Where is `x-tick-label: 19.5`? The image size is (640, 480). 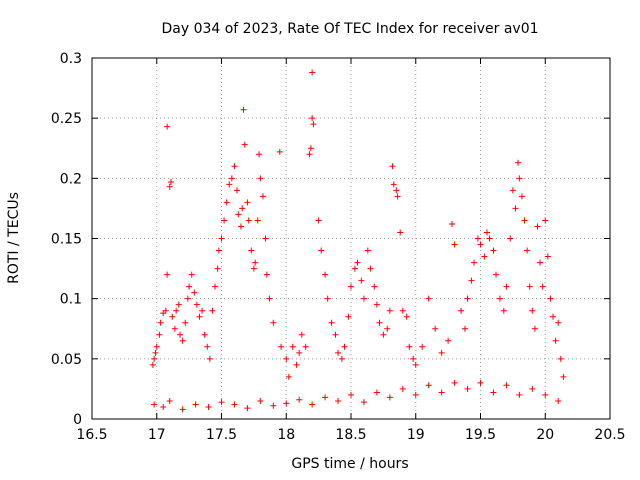 x-tick-label: 19.5 is located at coordinates (480, 435).